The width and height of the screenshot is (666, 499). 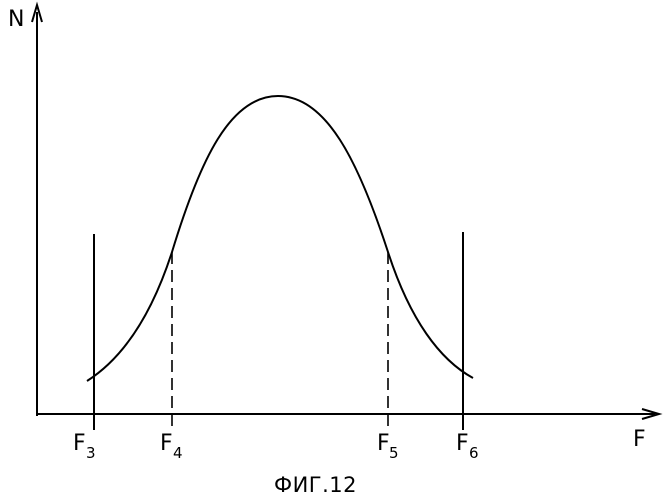 I want to click on marker-f5-main: F, so click(x=383, y=443).